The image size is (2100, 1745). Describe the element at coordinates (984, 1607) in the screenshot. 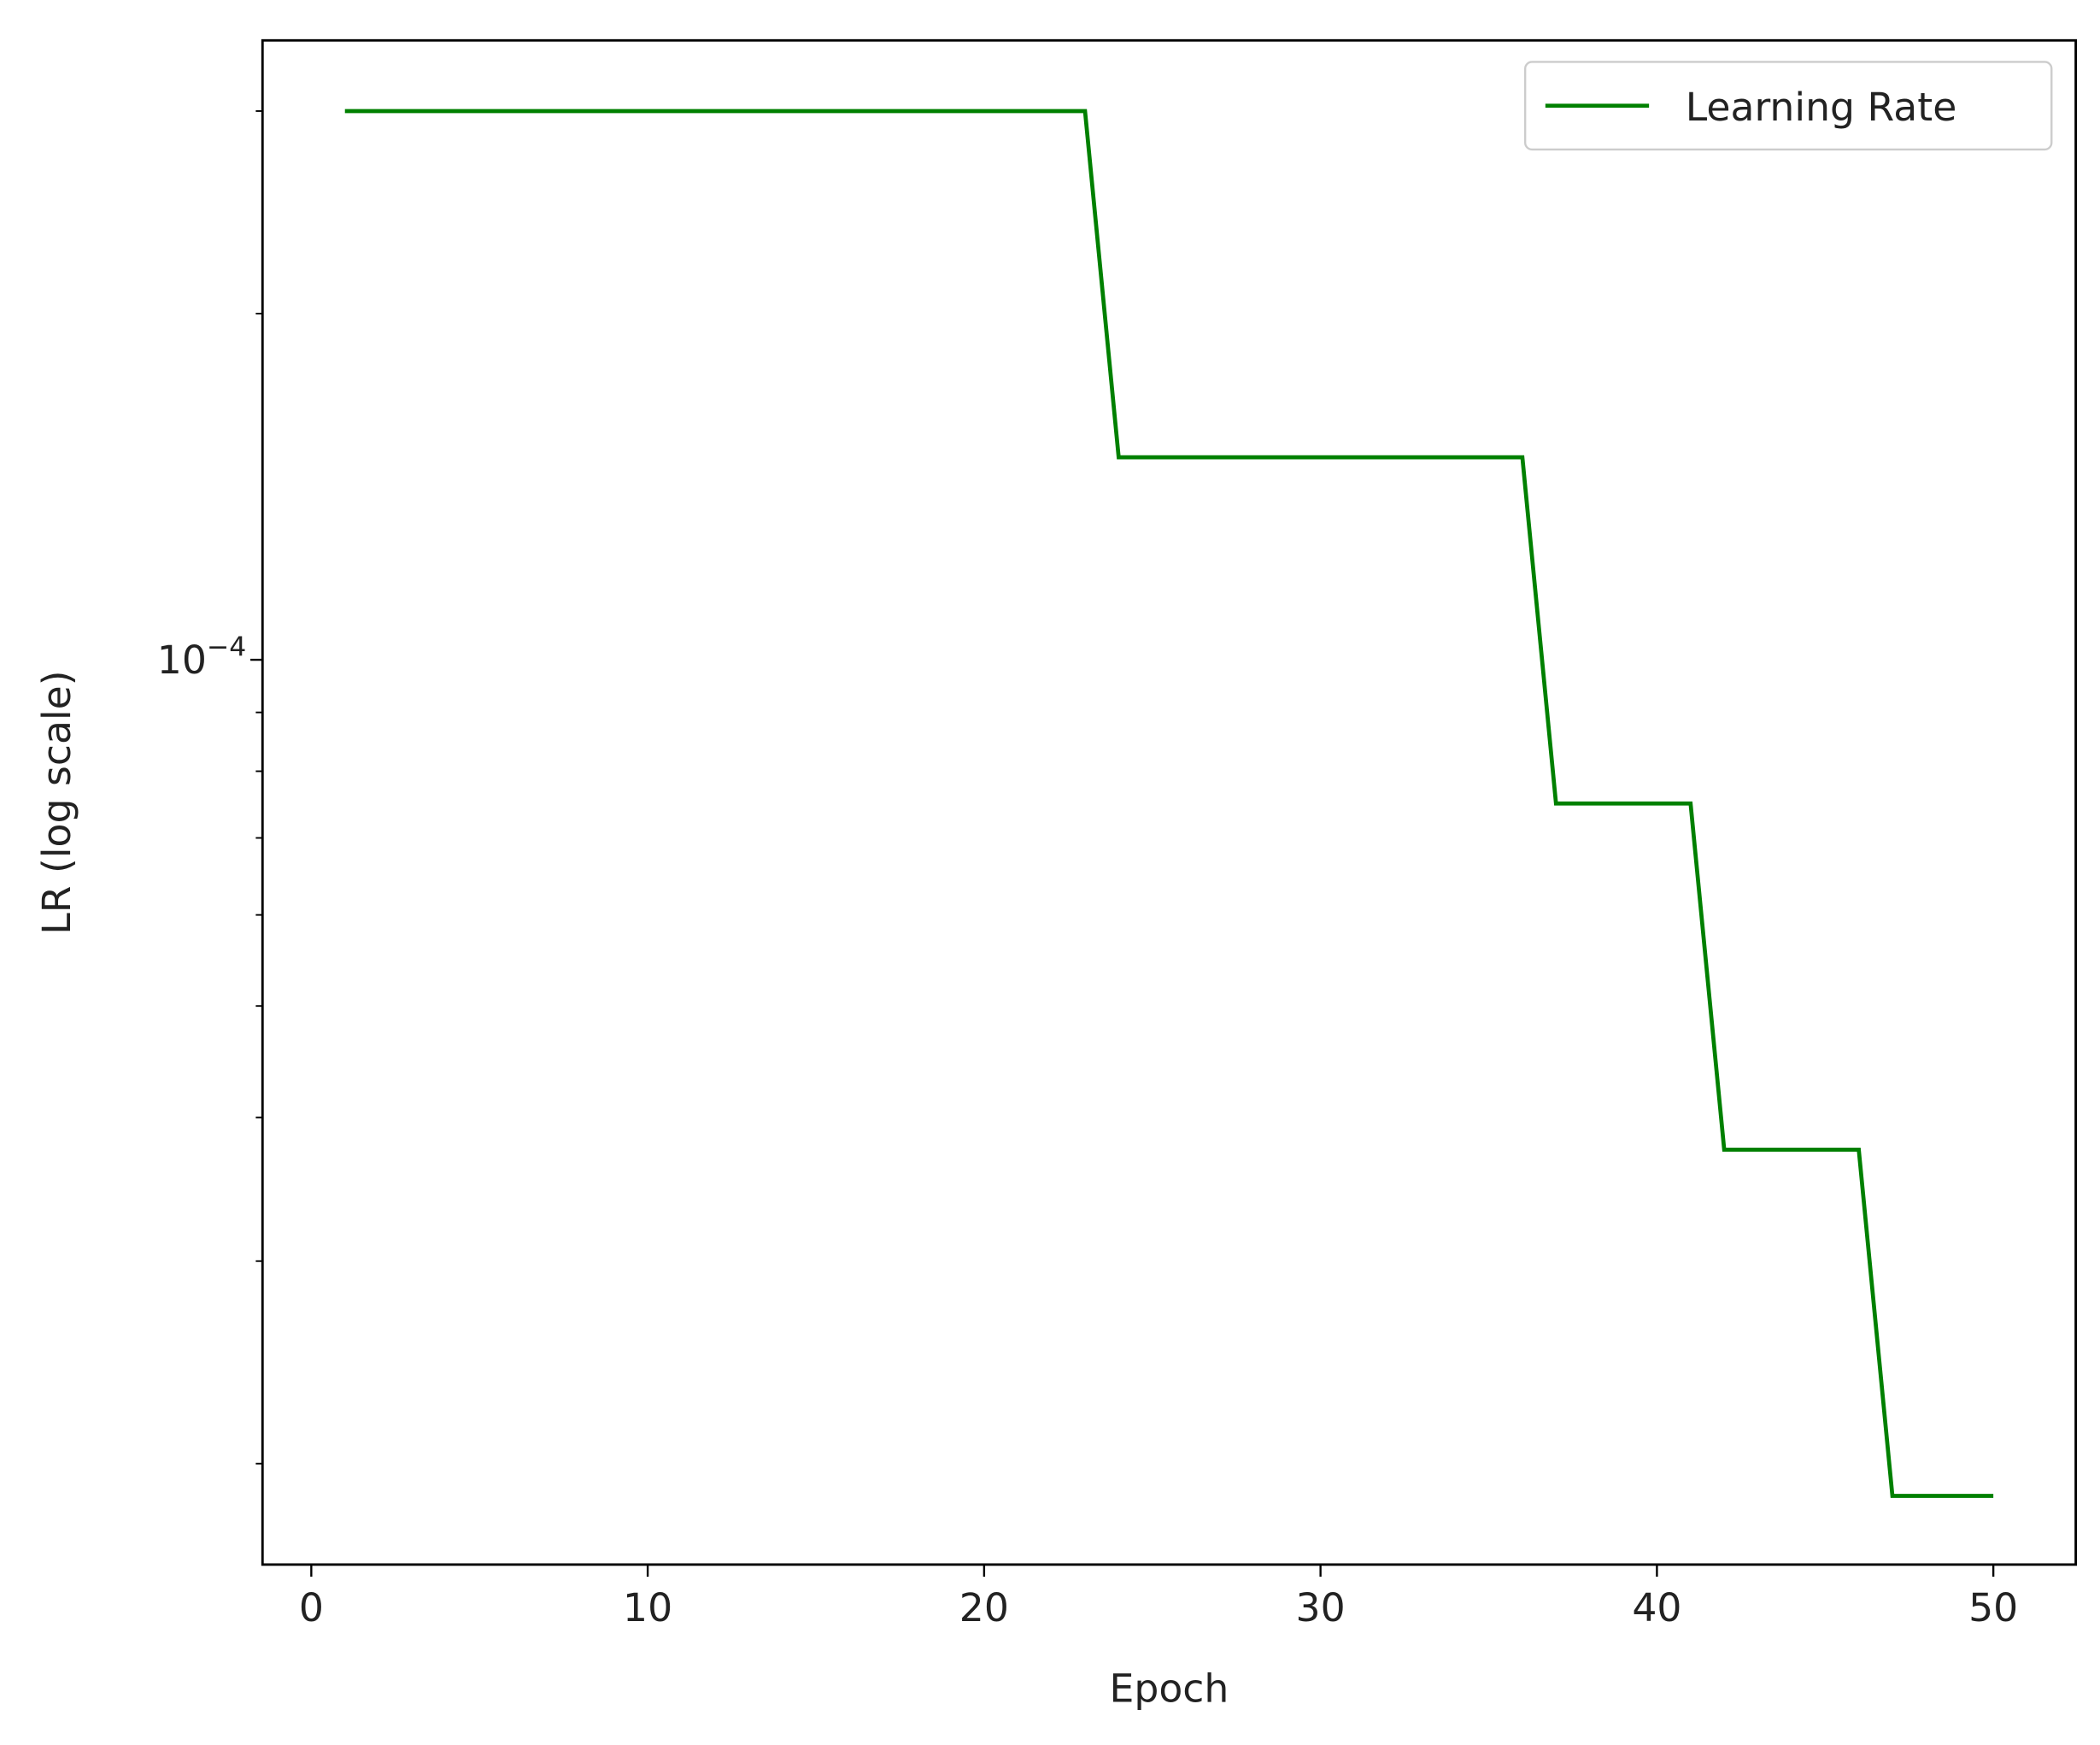

I see `x-tick-label: 20` at that location.